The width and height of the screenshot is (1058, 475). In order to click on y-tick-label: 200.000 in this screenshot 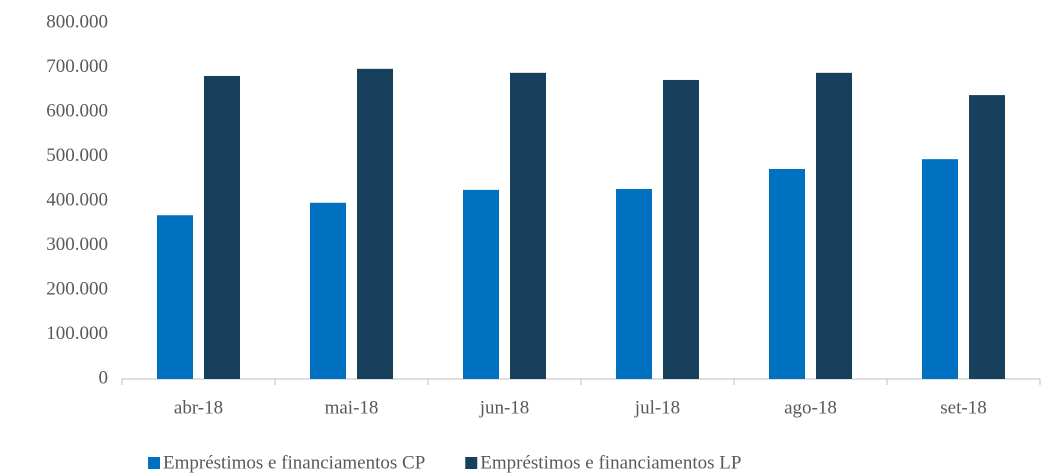, I will do `click(77, 288)`.